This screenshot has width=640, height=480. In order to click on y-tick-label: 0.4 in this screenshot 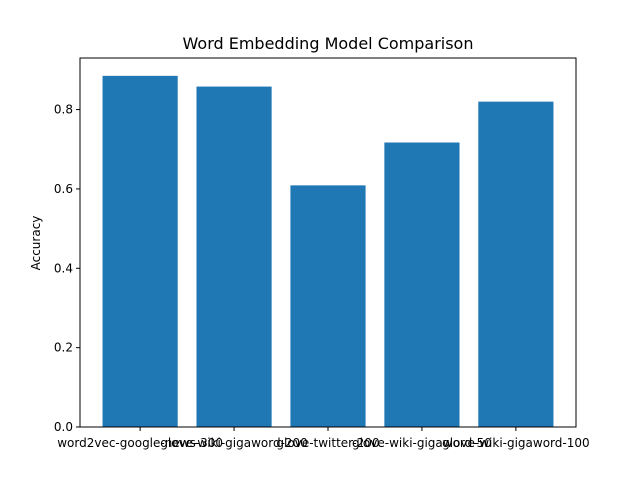, I will do `click(63, 268)`.